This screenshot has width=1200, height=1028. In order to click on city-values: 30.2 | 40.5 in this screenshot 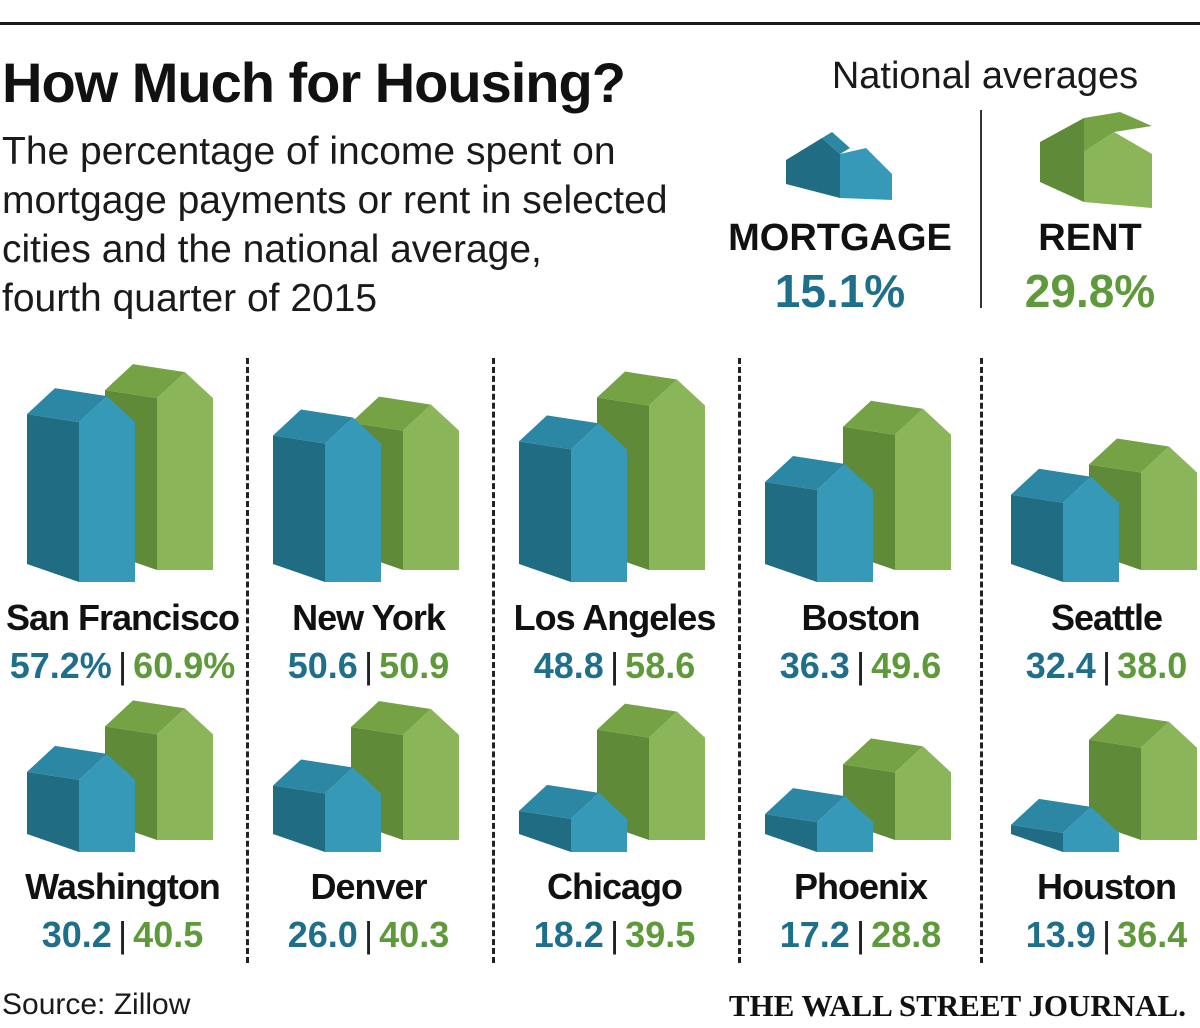, I will do `click(122, 935)`.